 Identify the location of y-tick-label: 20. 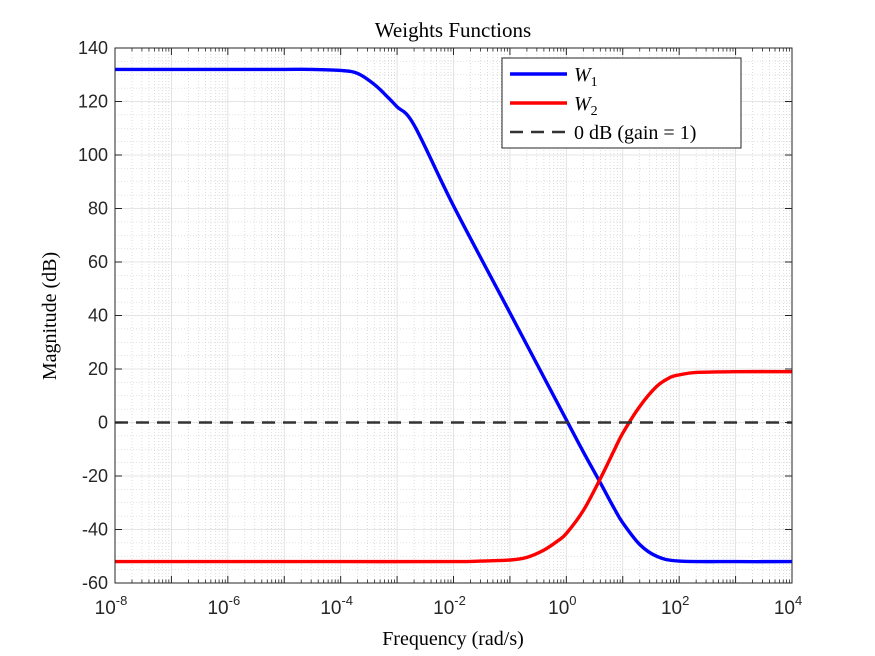
(98, 369).